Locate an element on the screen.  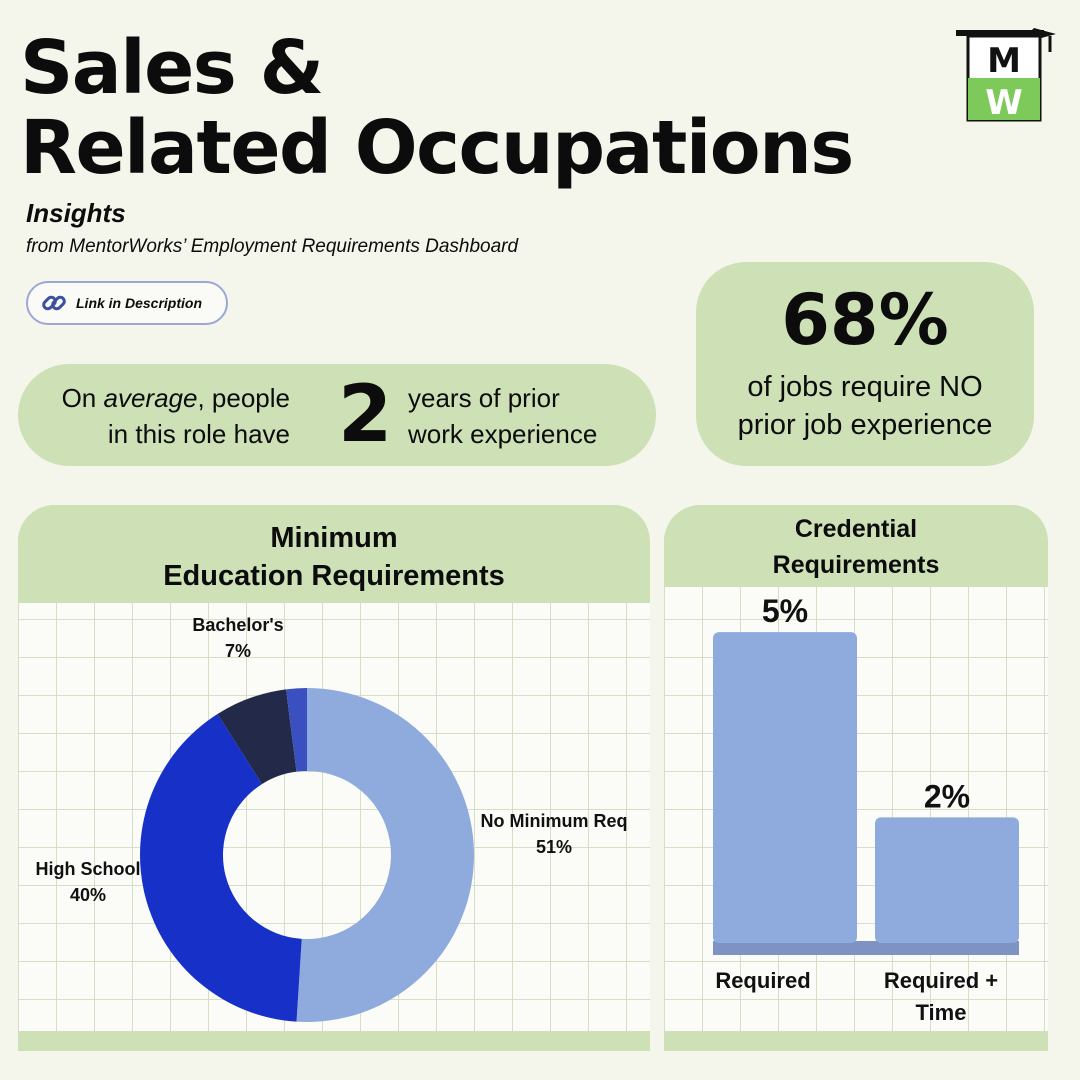
credential-bar-chart: 5% Required 2% Required + Time is located at coordinates (866, 809).